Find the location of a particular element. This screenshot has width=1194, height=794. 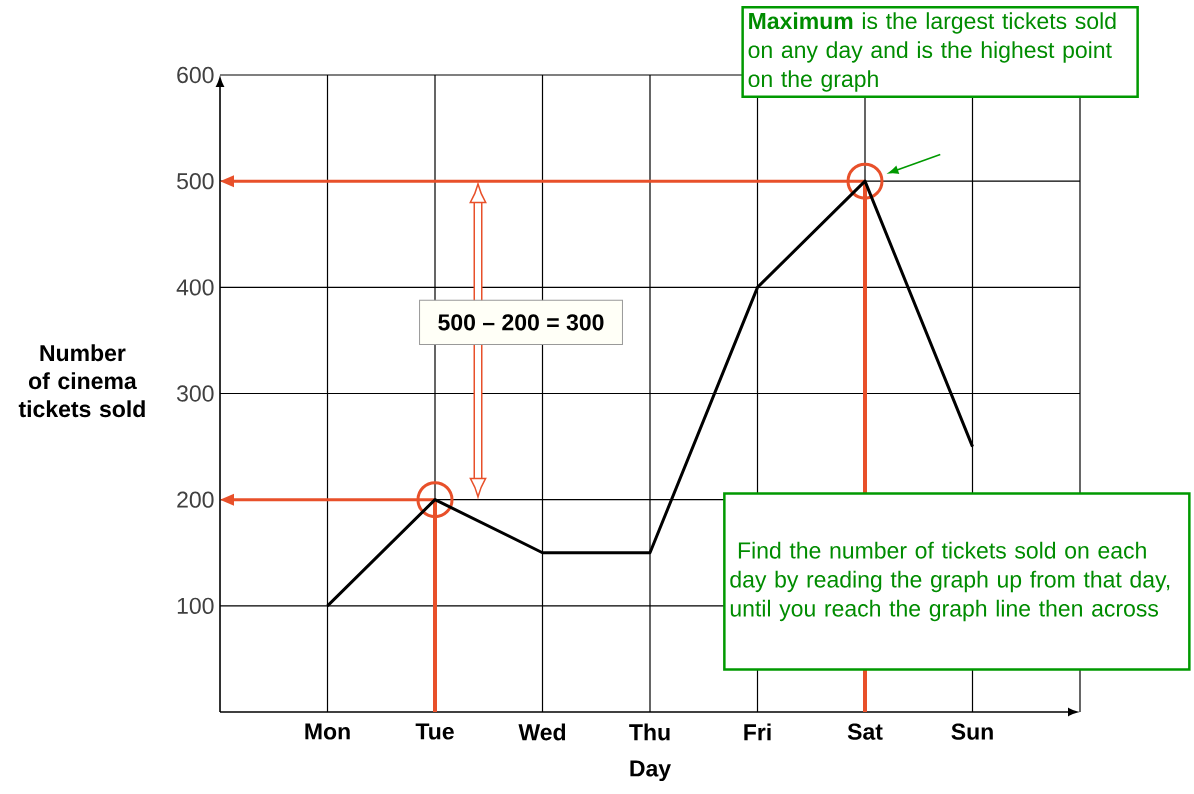

y-tick-label: 500 is located at coordinates (195, 181).